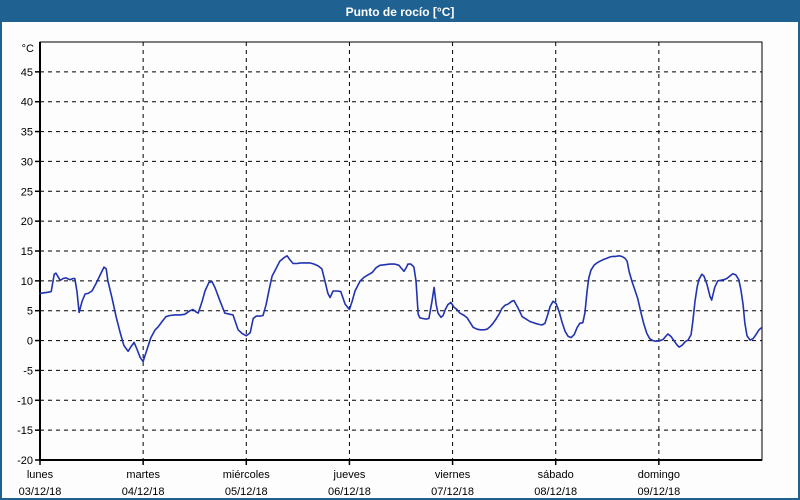 Image resolution: width=800 pixels, height=500 pixels. I want to click on y-tick-label: 45, so click(27, 73).